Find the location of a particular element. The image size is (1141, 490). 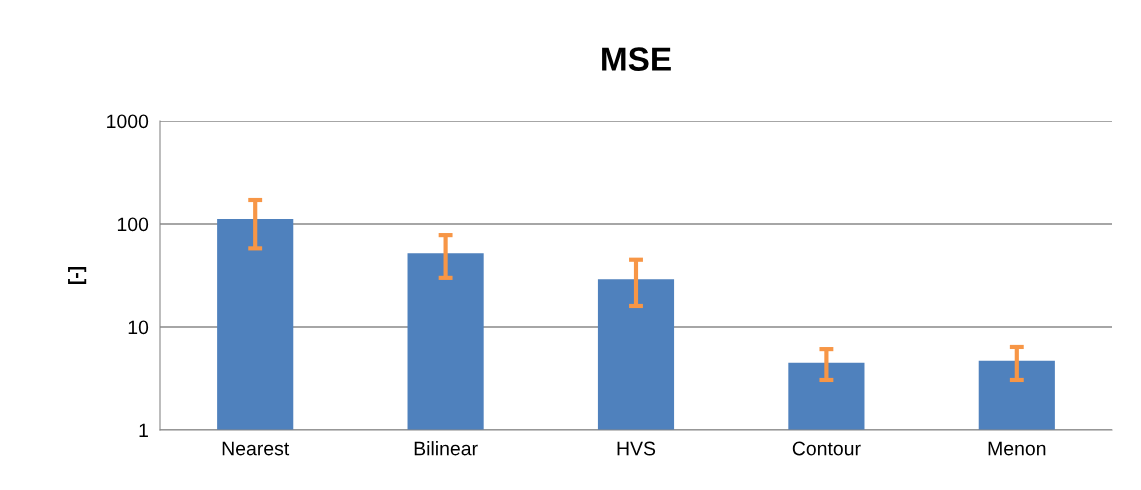

y-tick-label: 1000 is located at coordinates (128, 121).